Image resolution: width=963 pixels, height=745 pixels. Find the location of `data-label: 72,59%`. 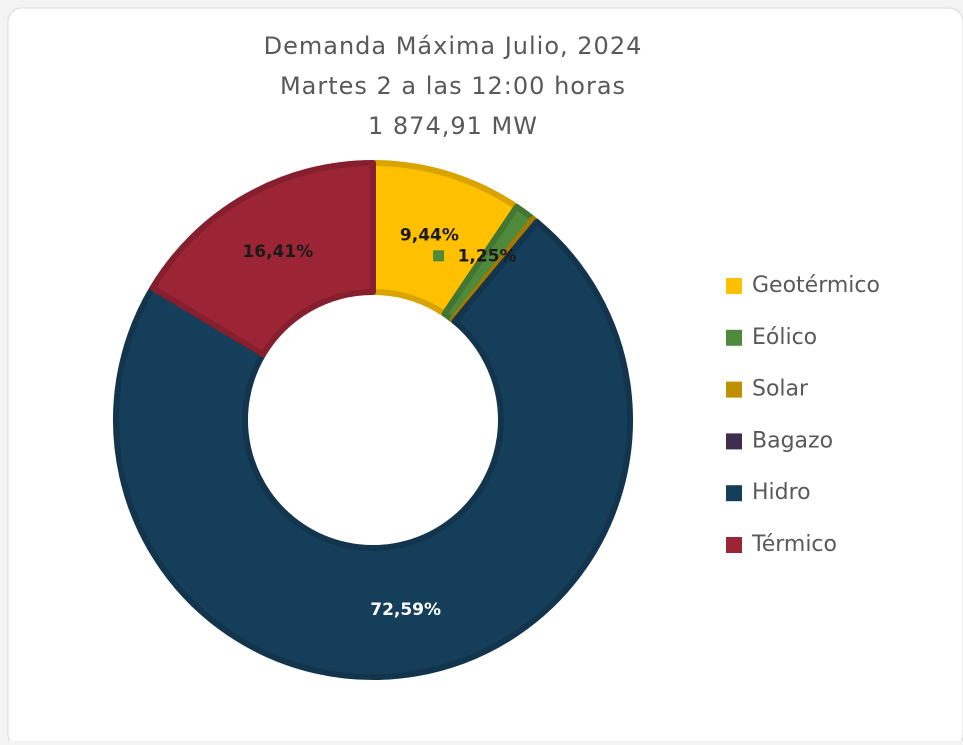

data-label: 72,59% is located at coordinates (405, 610).